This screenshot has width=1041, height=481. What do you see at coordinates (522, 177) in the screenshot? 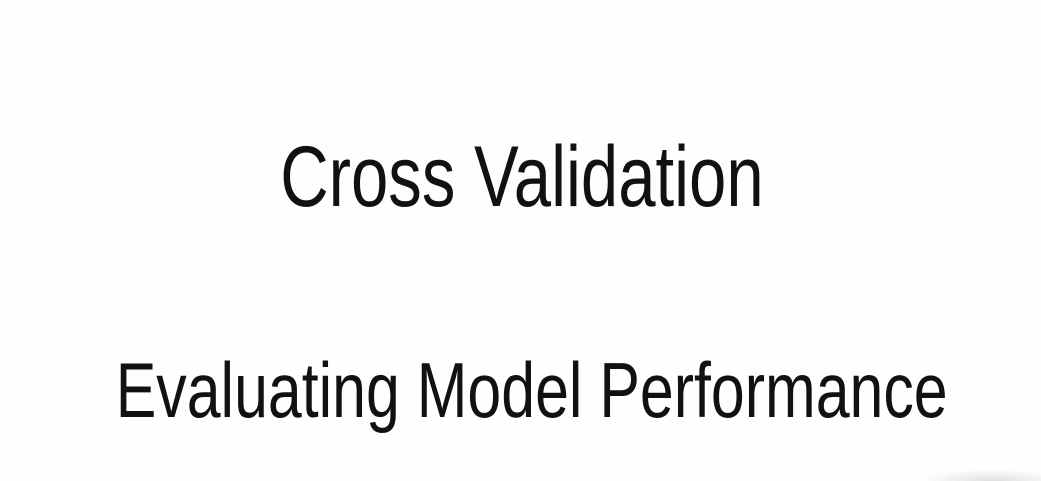
I see `slide-title: Cross Validation` at bounding box center [522, 177].